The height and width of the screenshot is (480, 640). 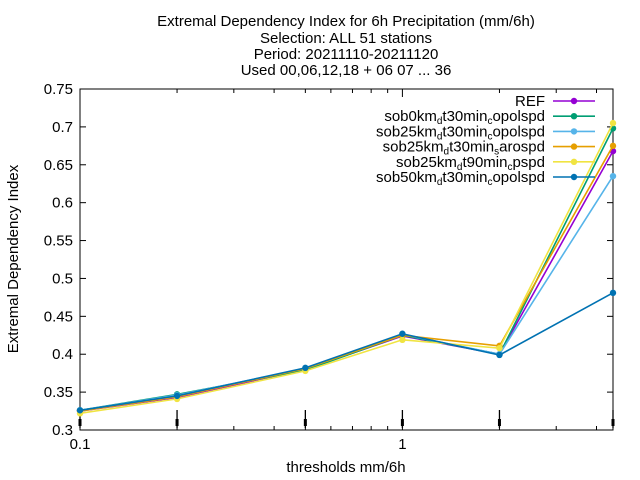 What do you see at coordinates (464, 148) in the screenshot?
I see `legend-label-3: sob25kmdt30minsarospd` at bounding box center [464, 148].